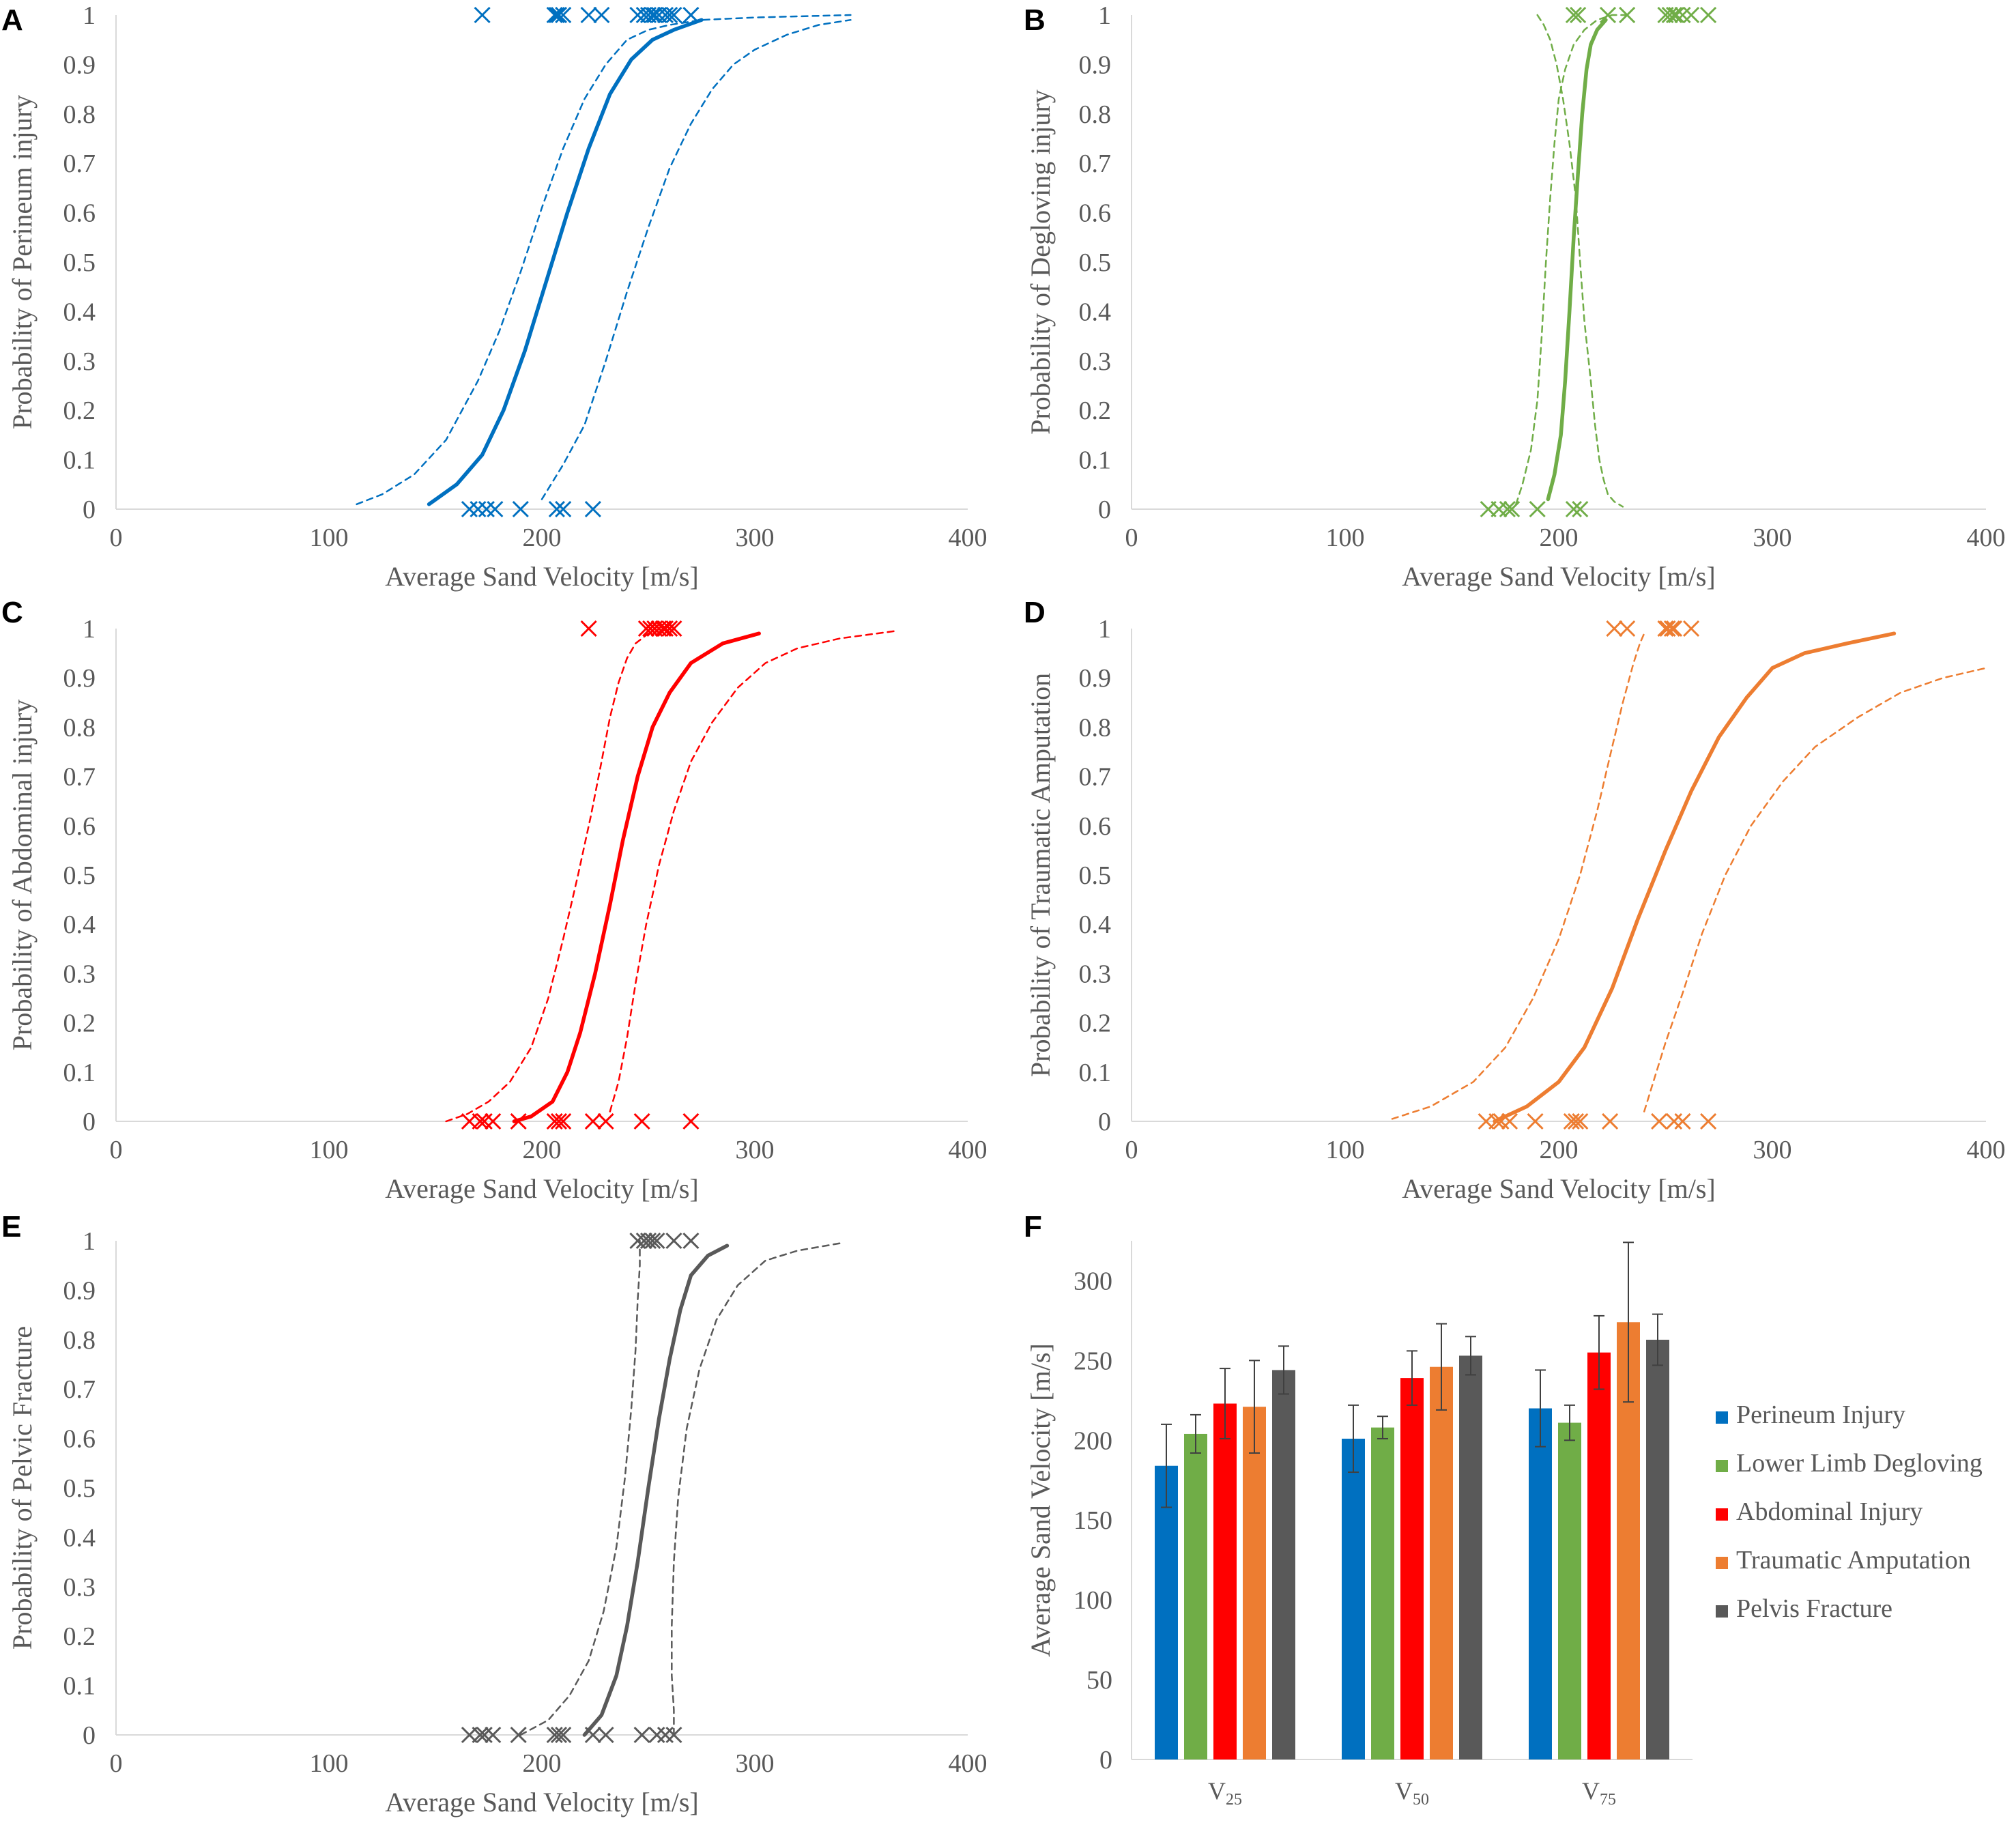 The width and height of the screenshot is (2016, 1825). What do you see at coordinates (547, 878) in the screenshot?
I see `ci-upper-line` at bounding box center [547, 878].